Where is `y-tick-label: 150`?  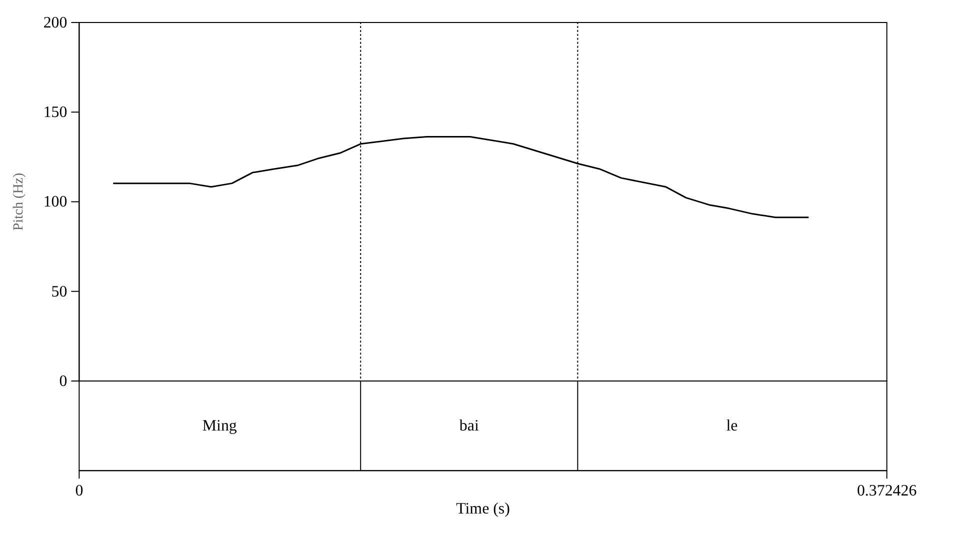 y-tick-label: 150 is located at coordinates (55, 113).